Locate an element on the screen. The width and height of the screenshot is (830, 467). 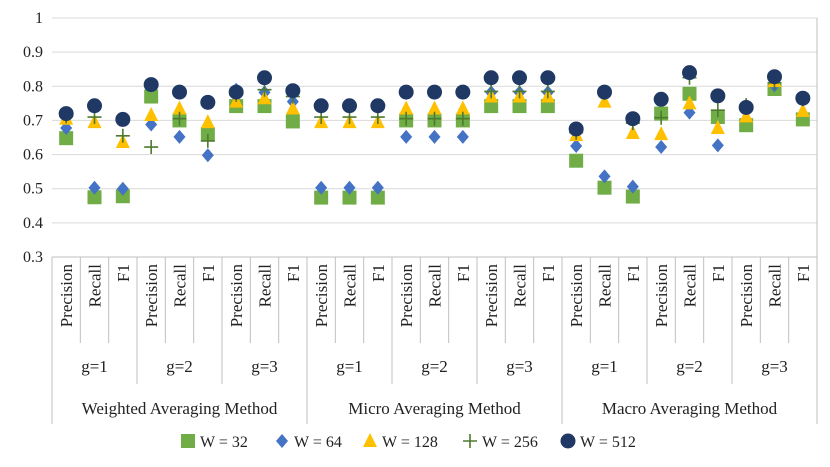
legend-item: W = 128 is located at coordinates (400, 442).